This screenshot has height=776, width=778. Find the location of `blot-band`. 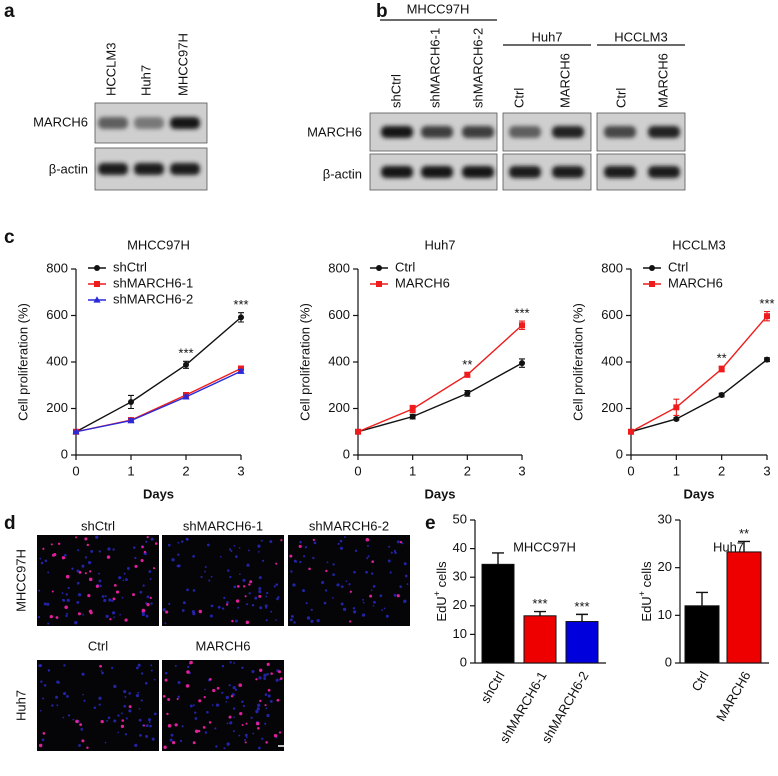

blot-band is located at coordinates (478, 172).